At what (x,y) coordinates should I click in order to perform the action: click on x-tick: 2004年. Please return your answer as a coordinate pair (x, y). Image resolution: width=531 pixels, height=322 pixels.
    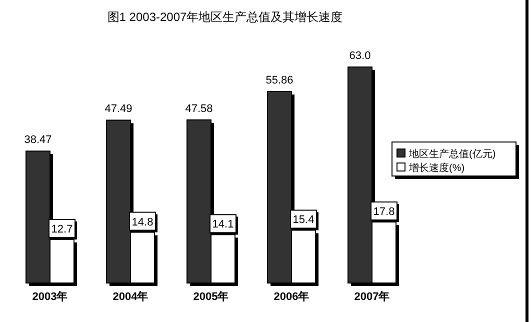
    Looking at the image, I should click on (130, 297).